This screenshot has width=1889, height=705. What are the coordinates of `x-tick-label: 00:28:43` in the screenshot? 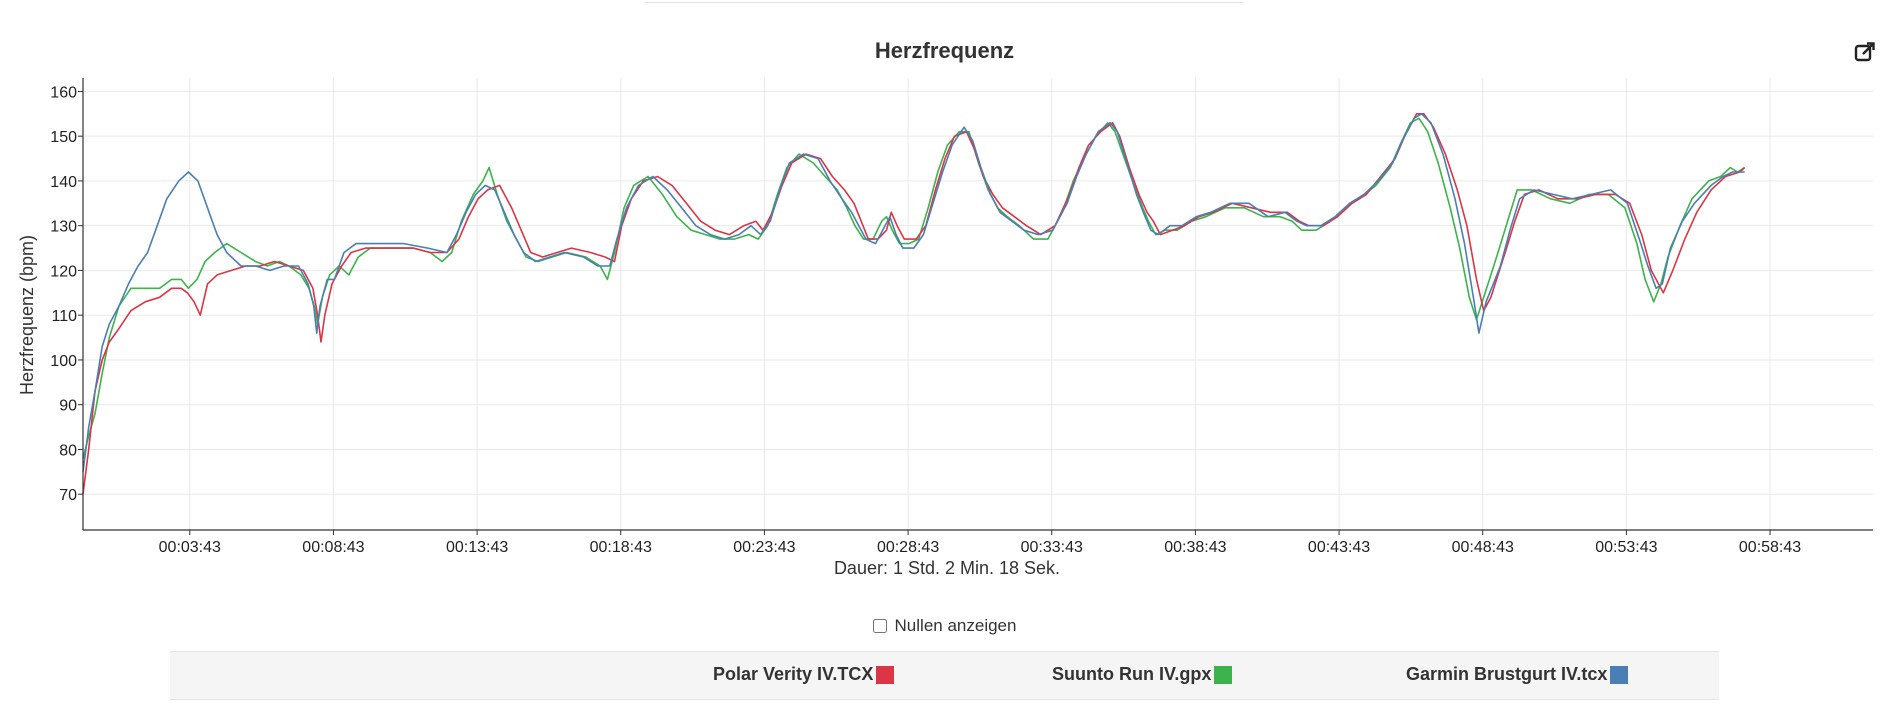 It's located at (908, 547).